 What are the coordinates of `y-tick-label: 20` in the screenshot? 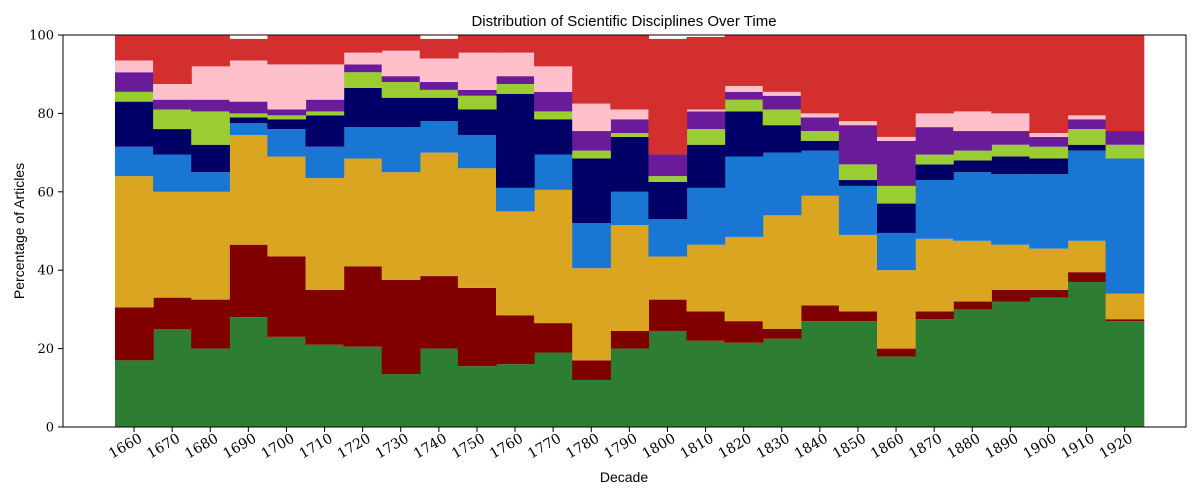 It's located at (45, 349).